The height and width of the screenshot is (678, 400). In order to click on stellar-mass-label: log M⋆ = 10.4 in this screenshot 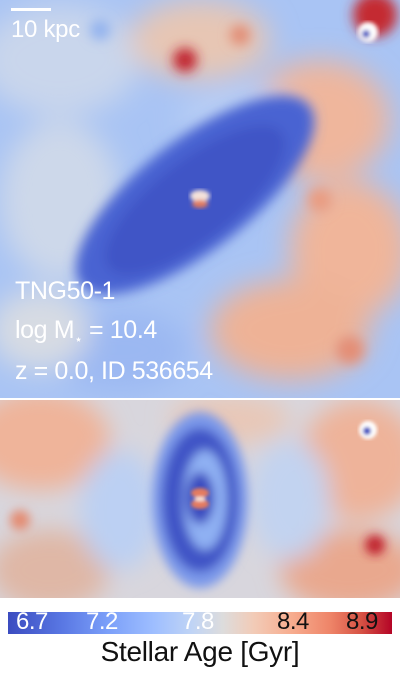, I will do `click(86, 331)`.